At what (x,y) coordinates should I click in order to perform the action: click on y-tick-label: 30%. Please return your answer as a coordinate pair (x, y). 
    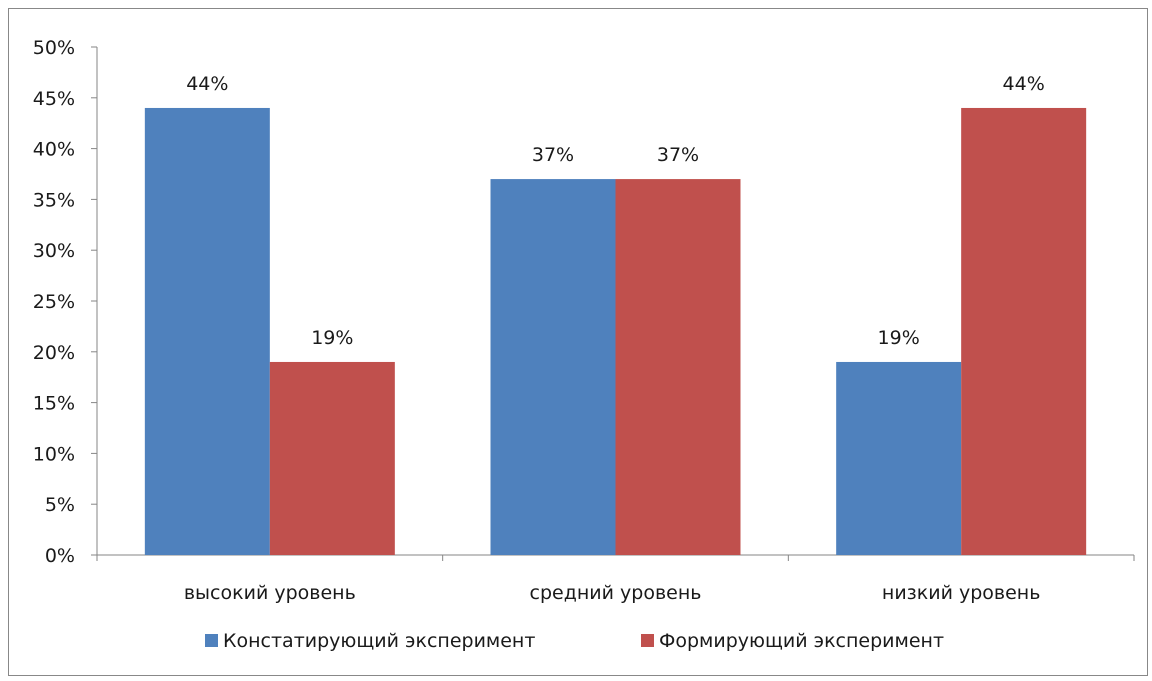
    Looking at the image, I should click on (54, 251).